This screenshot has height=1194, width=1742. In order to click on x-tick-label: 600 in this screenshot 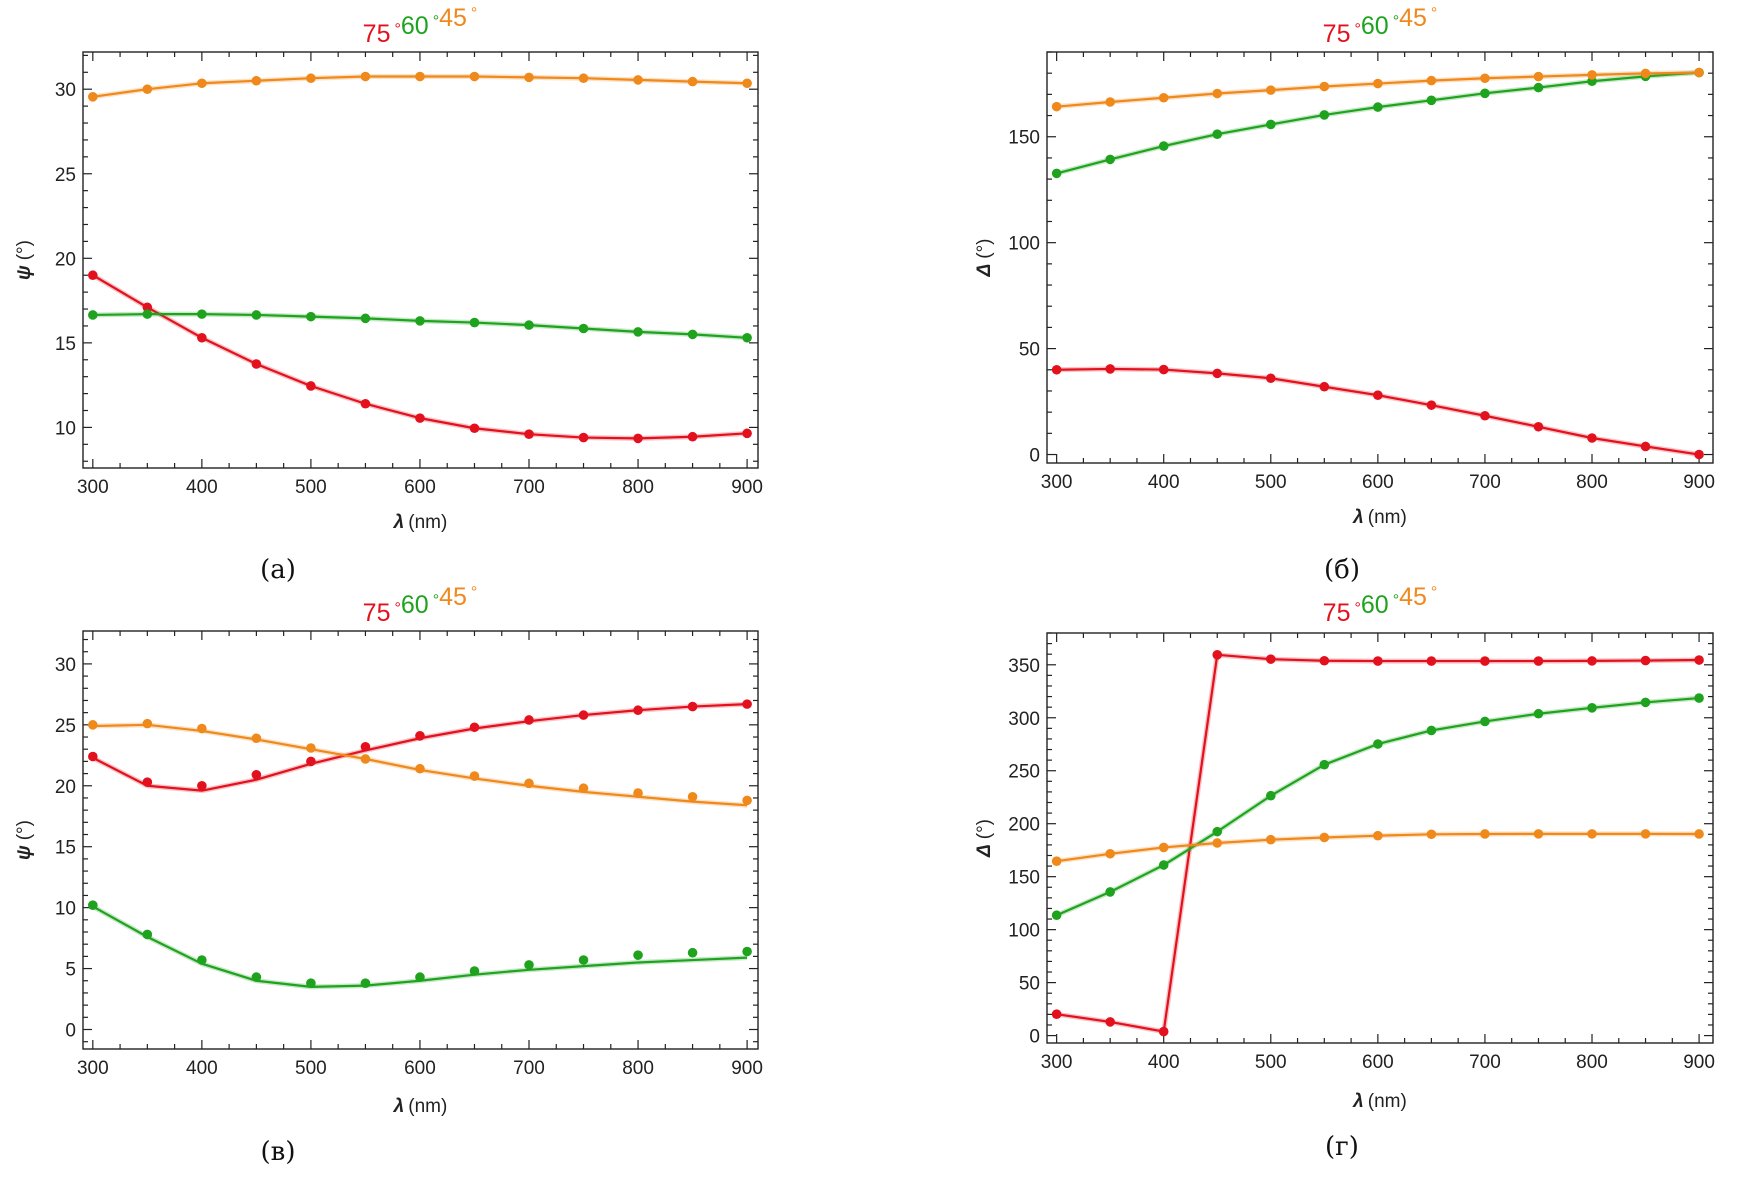, I will do `click(1378, 482)`.